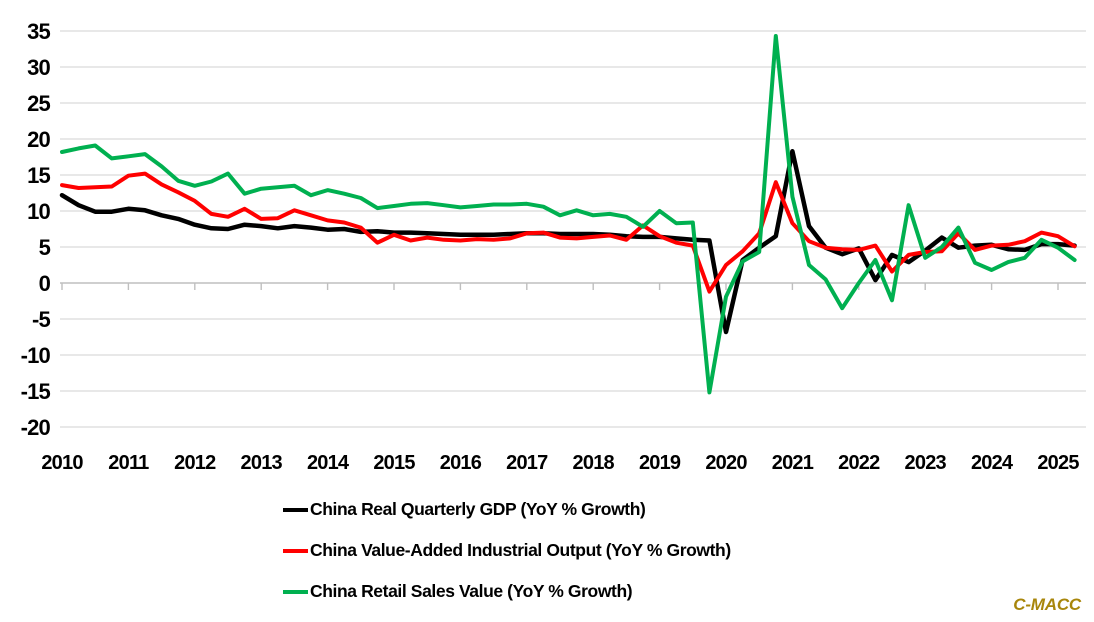 This screenshot has width=1094, height=622. What do you see at coordinates (793, 463) in the screenshot?
I see `x-axis-label: 2021` at bounding box center [793, 463].